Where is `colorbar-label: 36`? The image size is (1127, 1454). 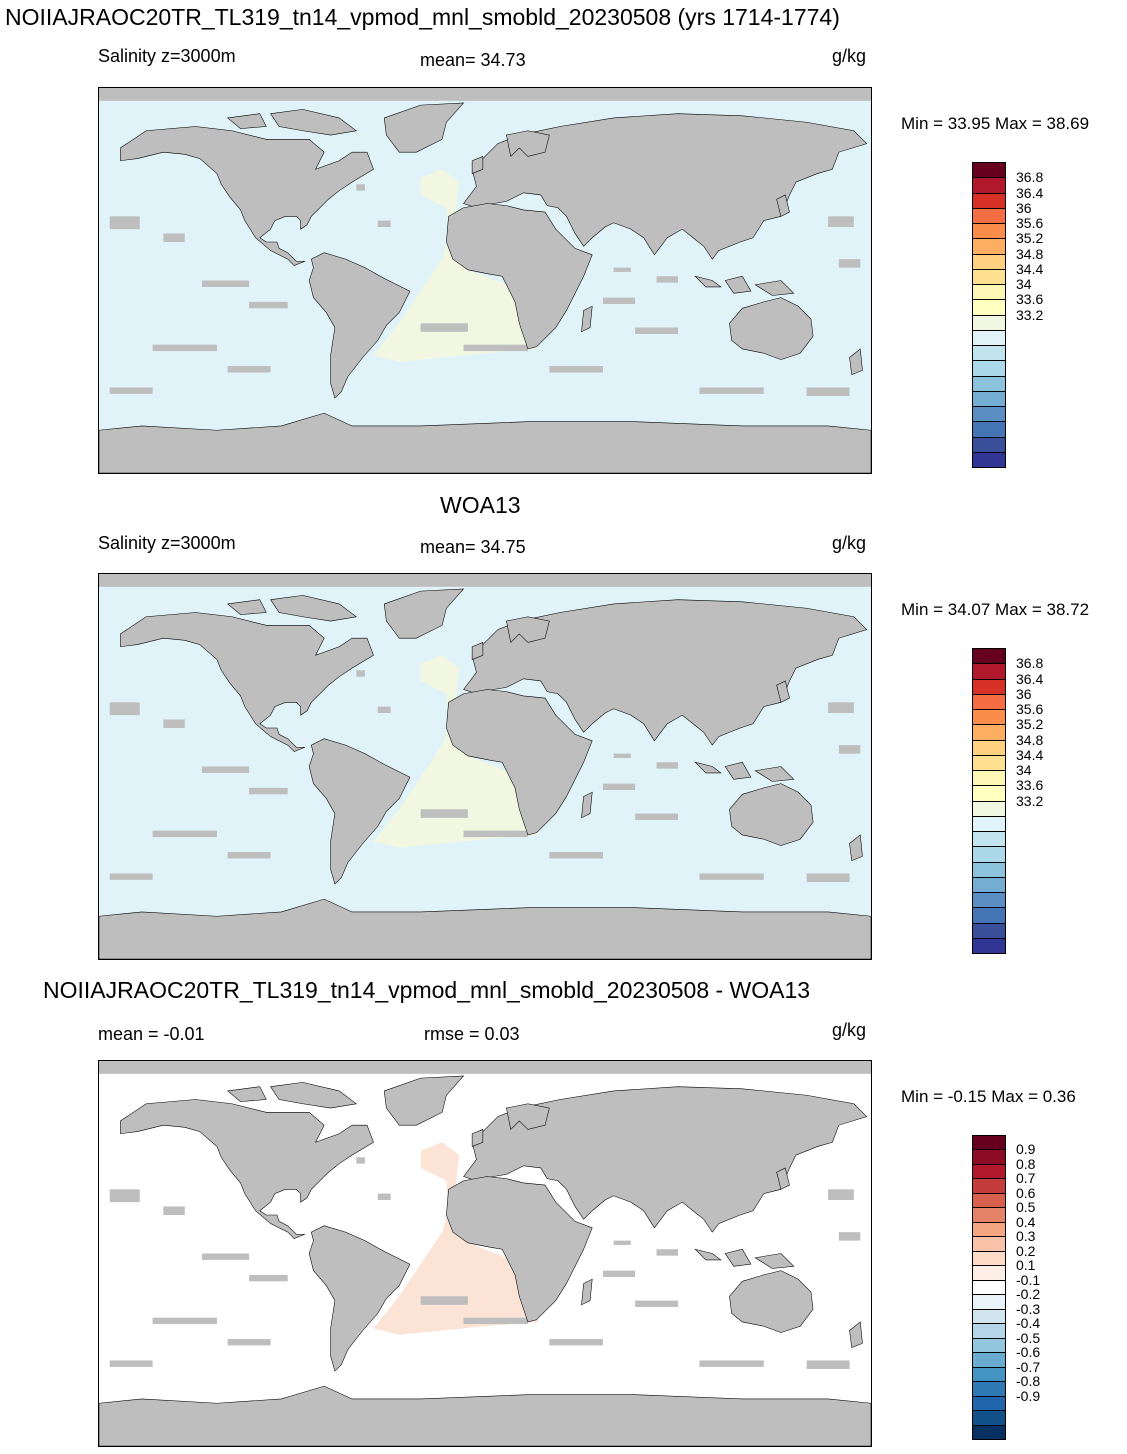 colorbar-label: 36 is located at coordinates (1024, 693).